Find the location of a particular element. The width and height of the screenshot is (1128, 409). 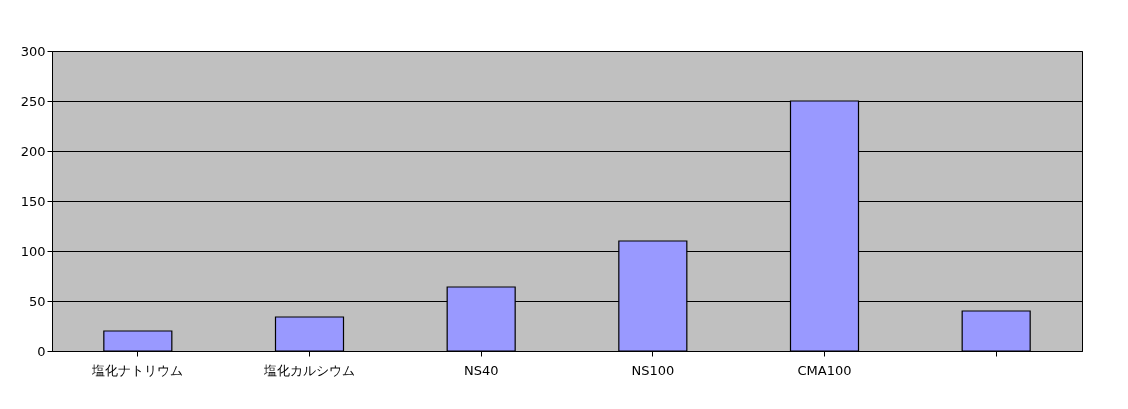

x-tick-label: NS100 is located at coordinates (653, 370).